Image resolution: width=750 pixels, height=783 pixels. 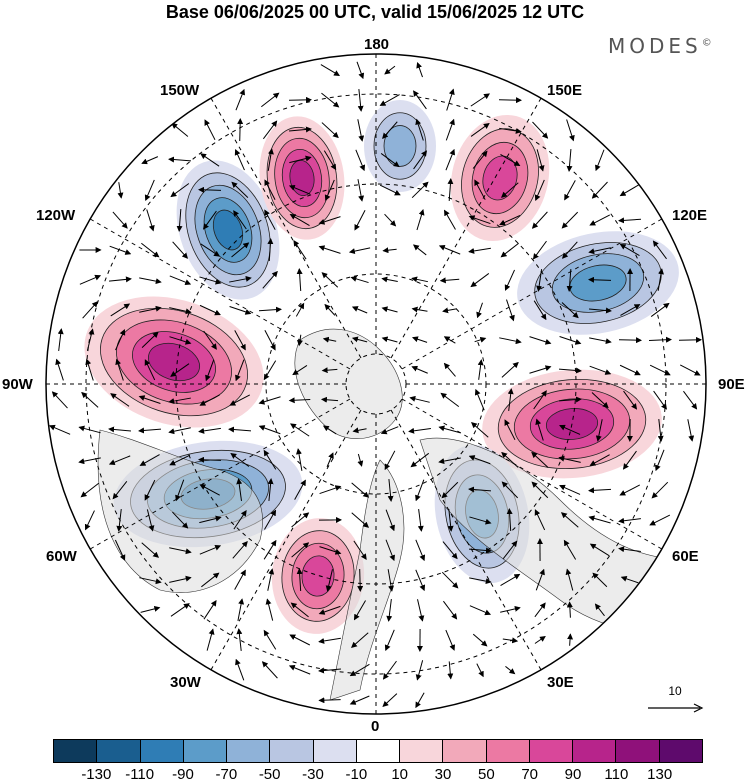 What do you see at coordinates (616, 774) in the screenshot?
I see `colorbar-tick-label: 110` at bounding box center [616, 774].